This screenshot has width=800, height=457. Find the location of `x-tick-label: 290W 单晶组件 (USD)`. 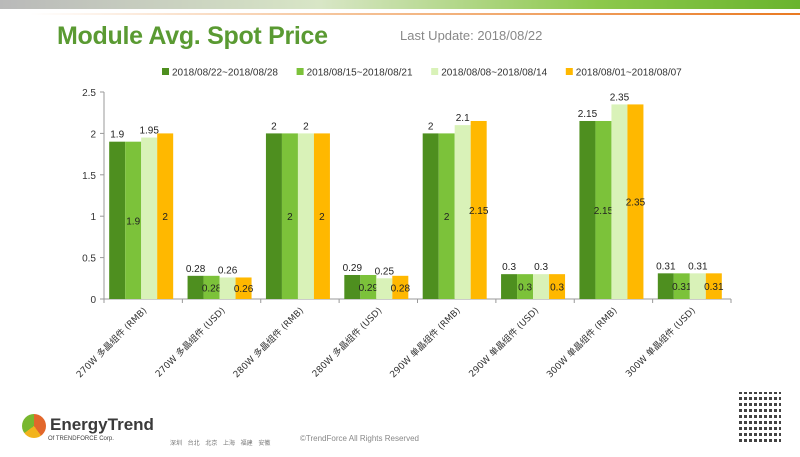

x-tick-label: 290W 单晶组件 (USD) is located at coordinates (503, 342).